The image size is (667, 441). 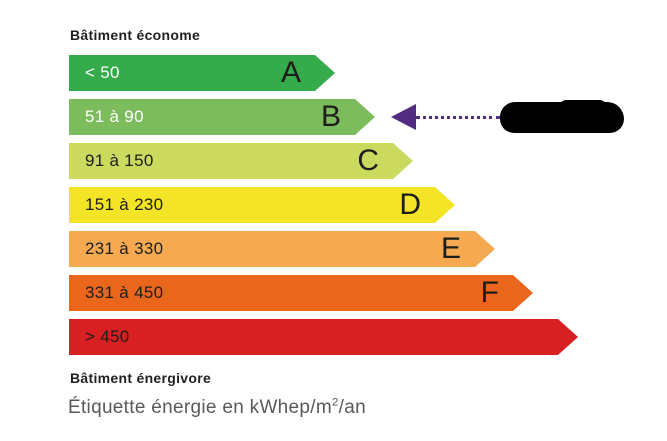 I want to click on caption-text: Étiquette énergie en kWhep/m, so click(x=200, y=407).